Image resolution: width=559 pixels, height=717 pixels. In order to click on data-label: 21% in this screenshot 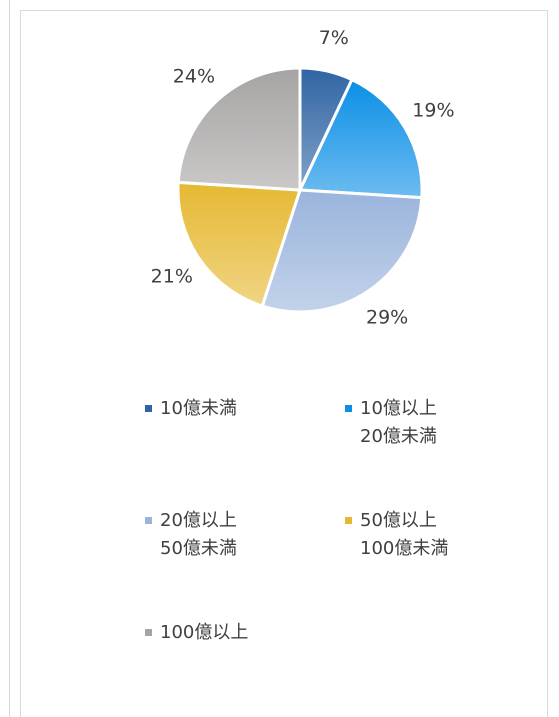, I will do `click(172, 277)`.